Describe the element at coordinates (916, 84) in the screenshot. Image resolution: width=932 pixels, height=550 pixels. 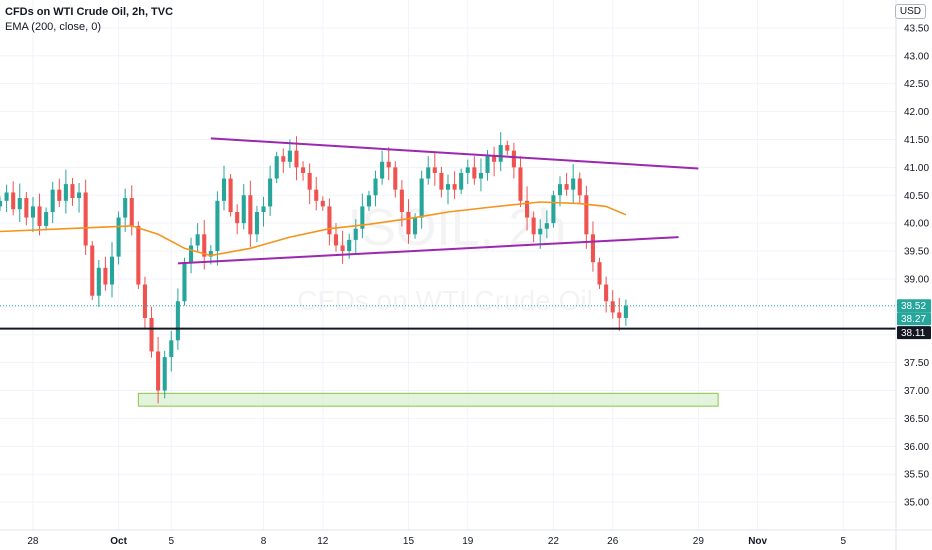
I see `y-tick-label: 42.50` at that location.